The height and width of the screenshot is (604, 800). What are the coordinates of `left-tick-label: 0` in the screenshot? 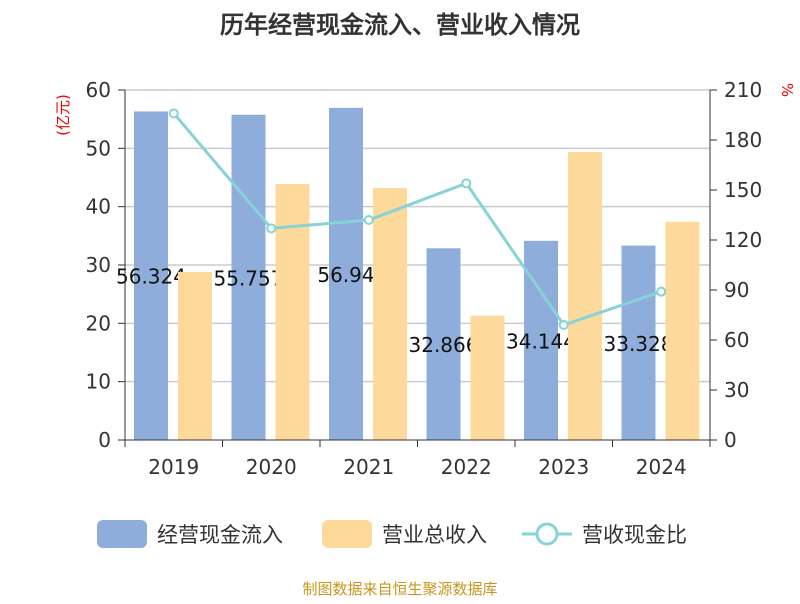 It's located at (104, 440).